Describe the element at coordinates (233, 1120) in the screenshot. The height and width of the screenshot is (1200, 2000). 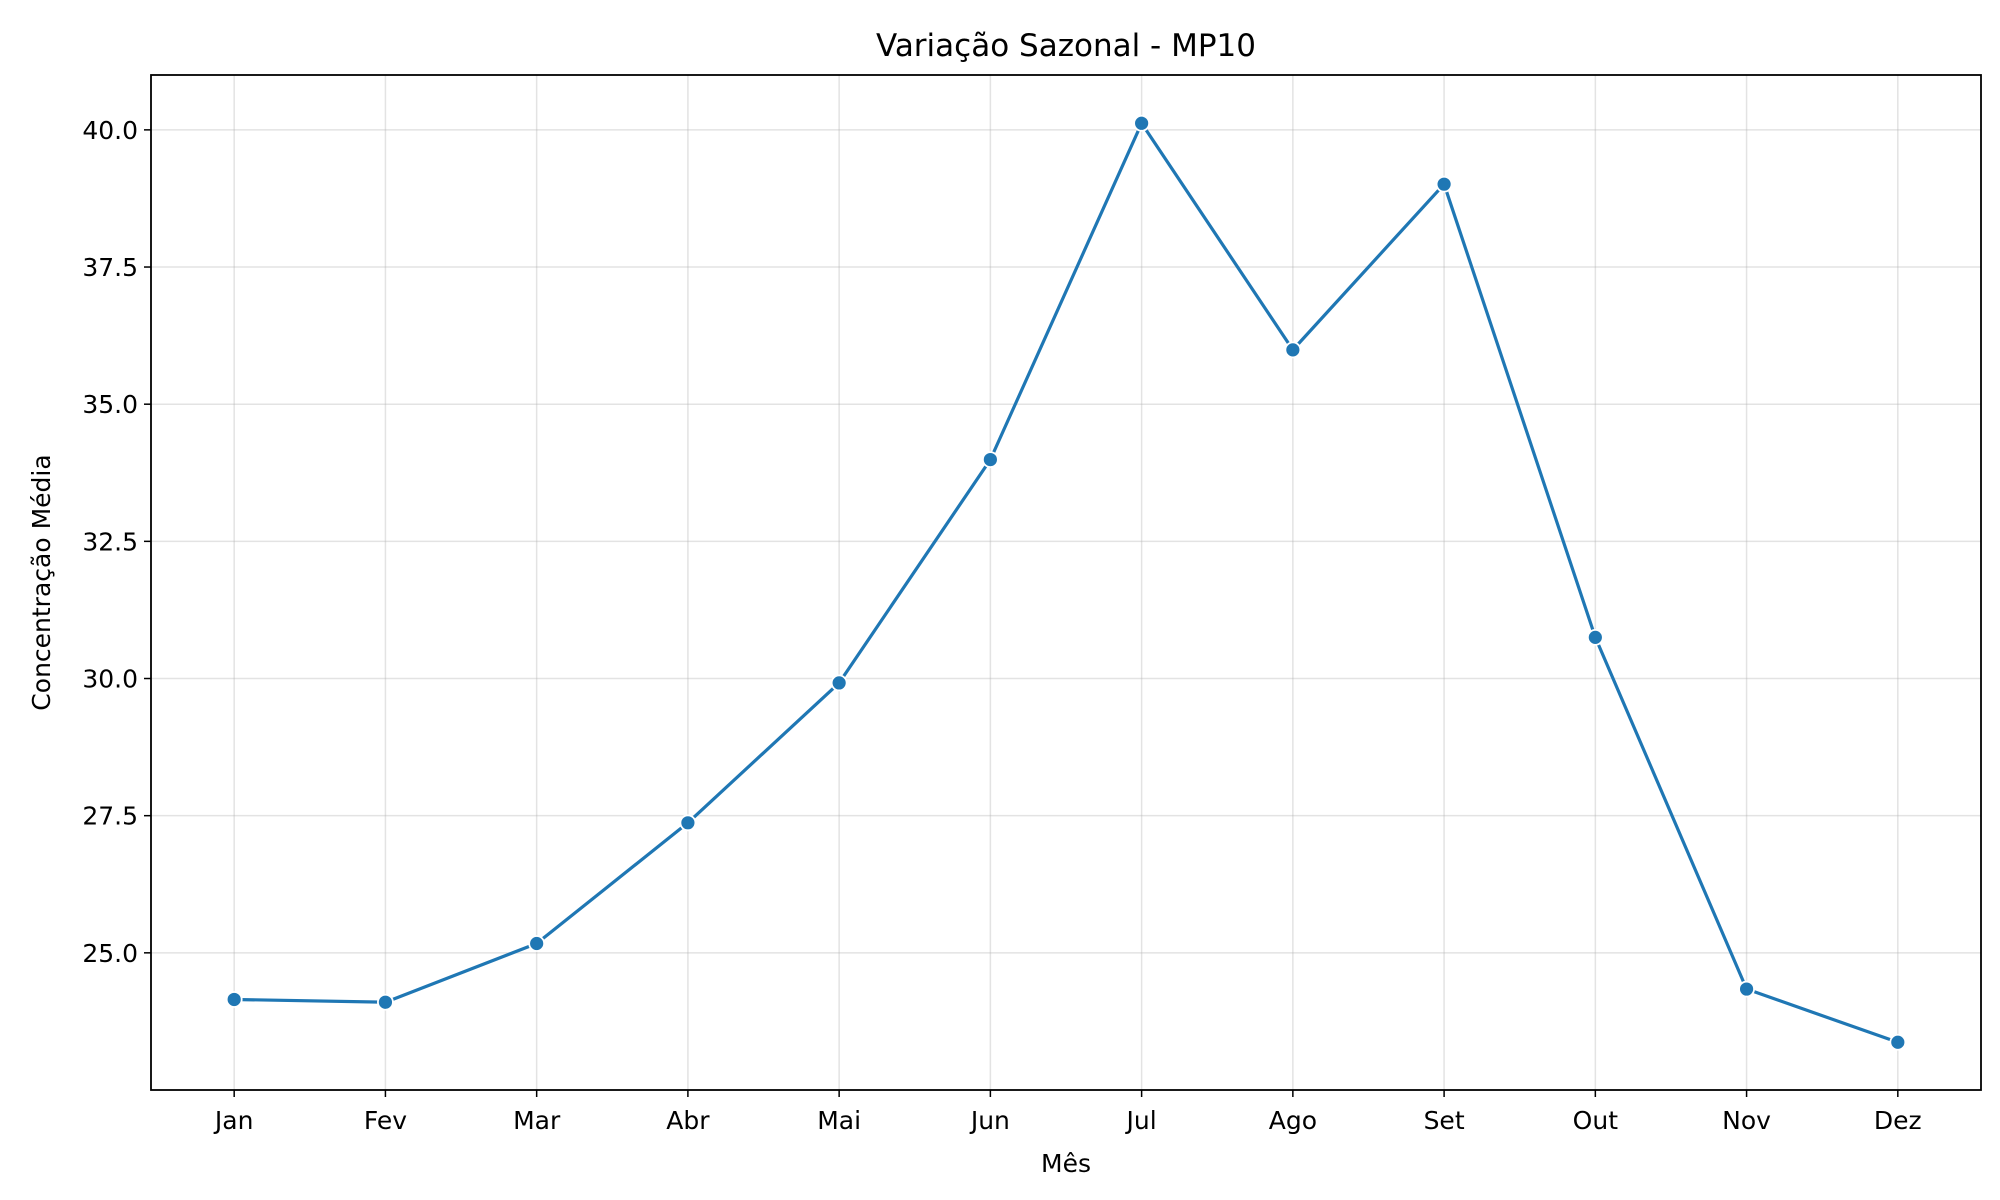
I see `x-tick-label: Jan` at that location.